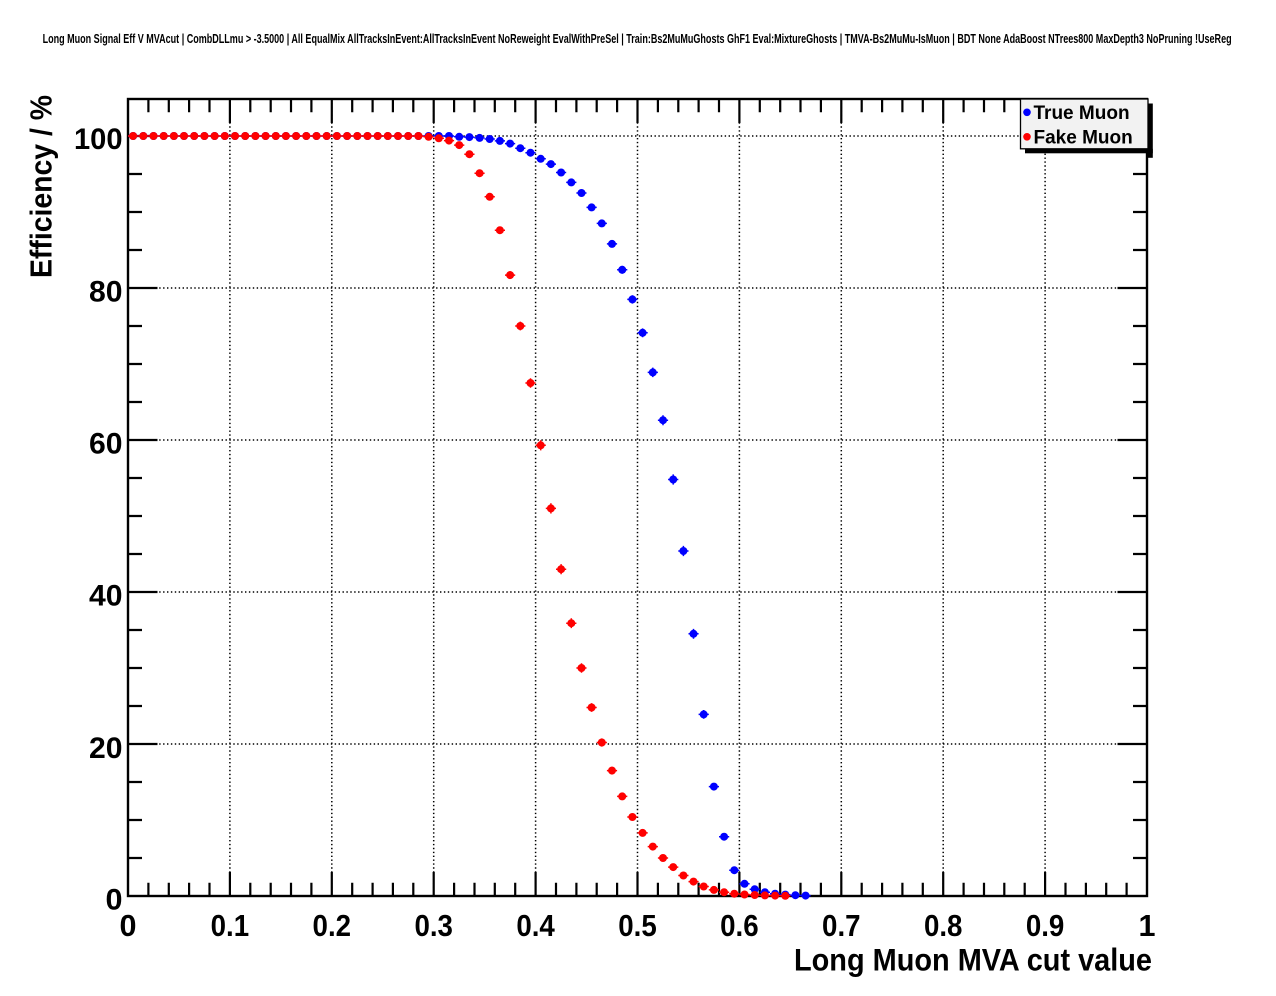  Describe the element at coordinates (106, 596) in the screenshot. I see `svg-text: 40` at that location.